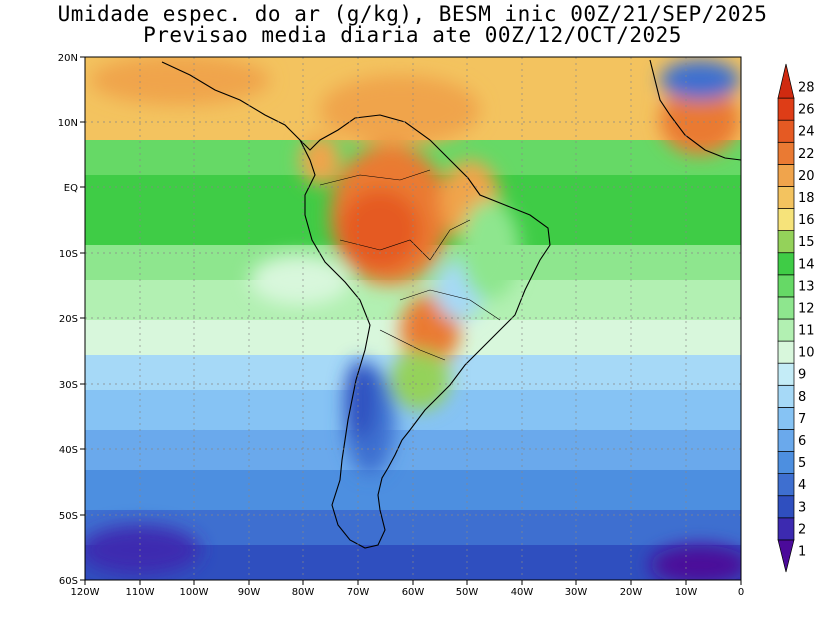  Describe the element at coordinates (802, 397) in the screenshot. I see `colorbar-label: 8` at that location.